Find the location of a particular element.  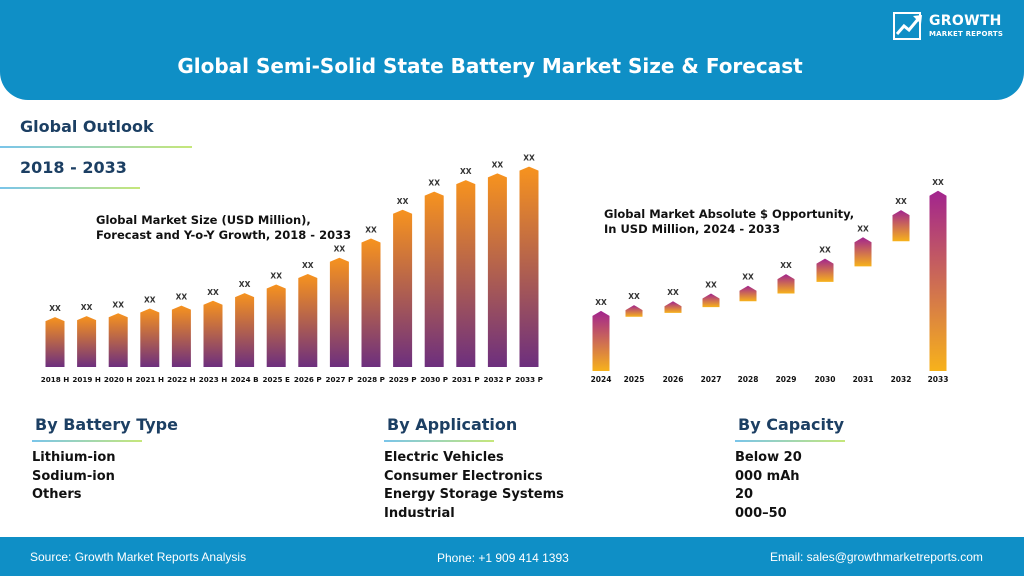

capacity-underline is located at coordinates (790, 441).